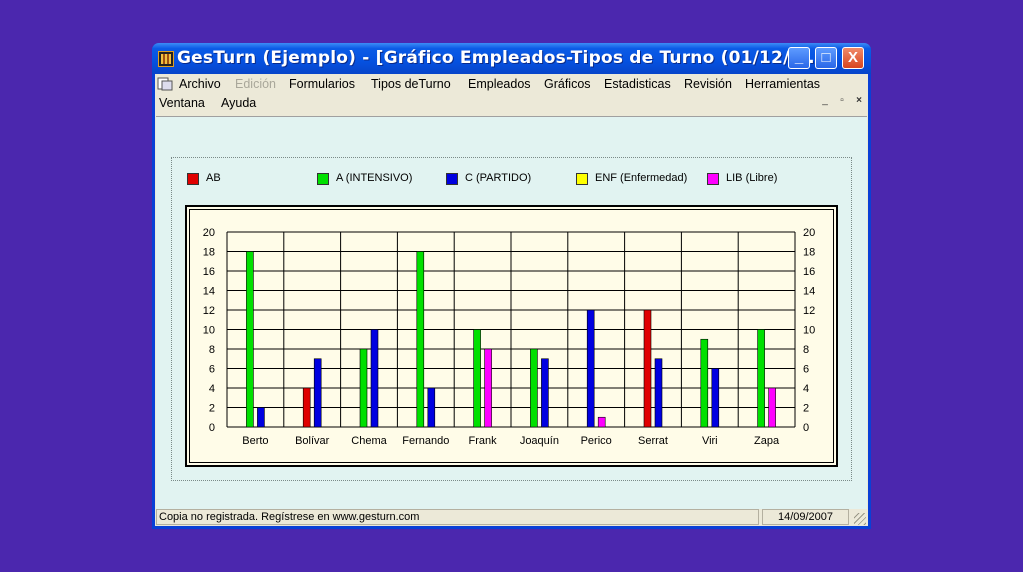 The image size is (1023, 572). I want to click on legend-label: ENF (Enfermedad), so click(641, 178).